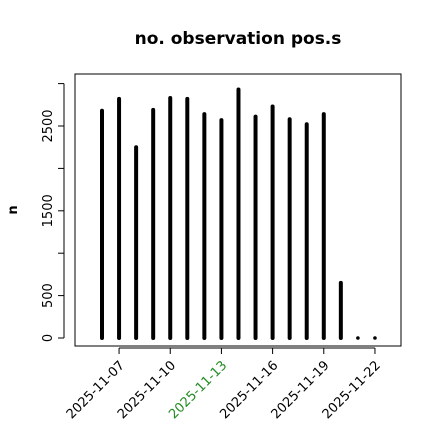 This screenshot has width=440, height=444. I want to click on y-tick-label: 500, so click(48, 295).